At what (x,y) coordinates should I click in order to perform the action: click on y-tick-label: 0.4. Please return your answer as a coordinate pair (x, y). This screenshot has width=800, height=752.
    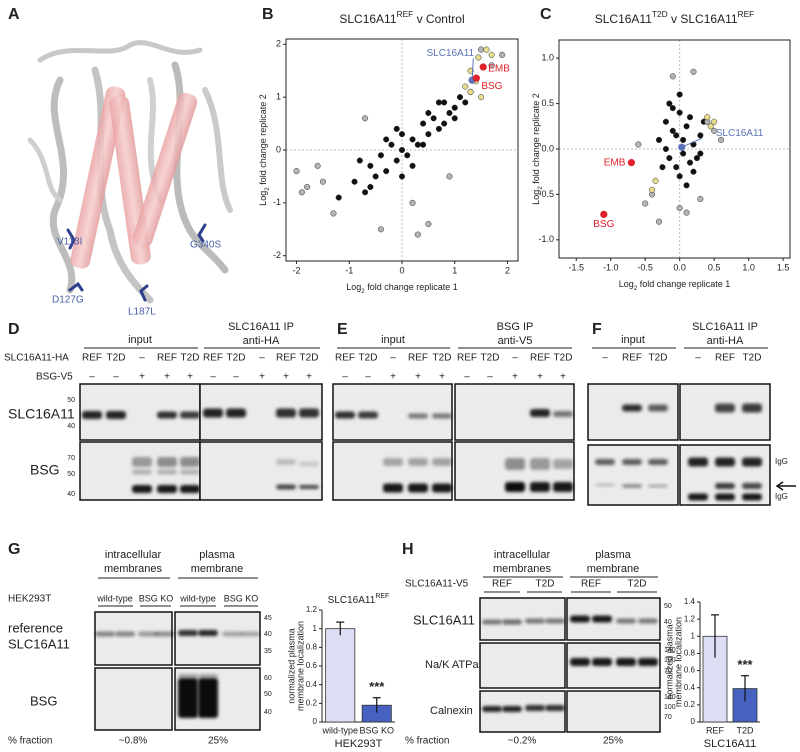
    Looking at the image, I should click on (312, 684).